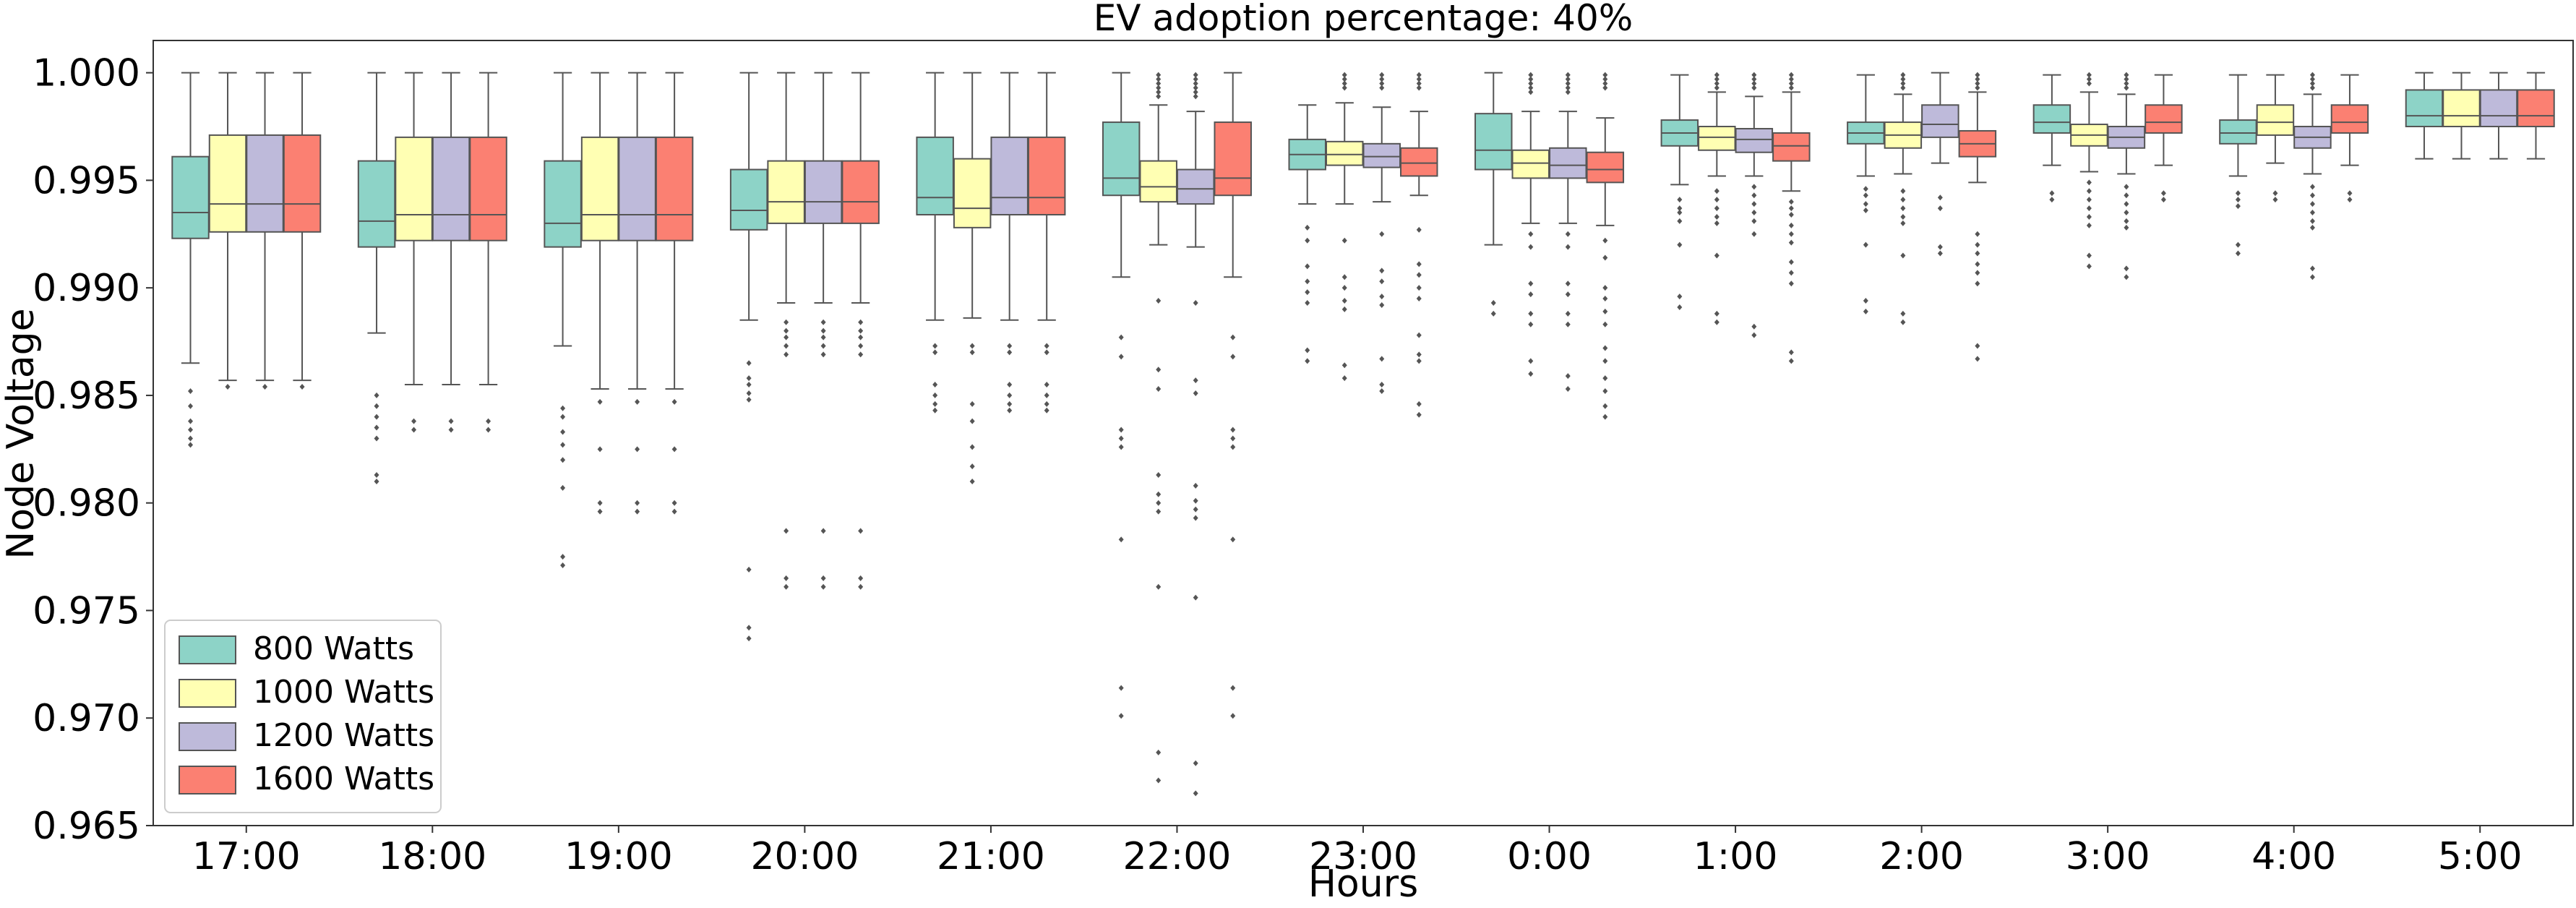  What do you see at coordinates (21, 433) in the screenshot?
I see `y-axis-label: Node Voltage` at bounding box center [21, 433].